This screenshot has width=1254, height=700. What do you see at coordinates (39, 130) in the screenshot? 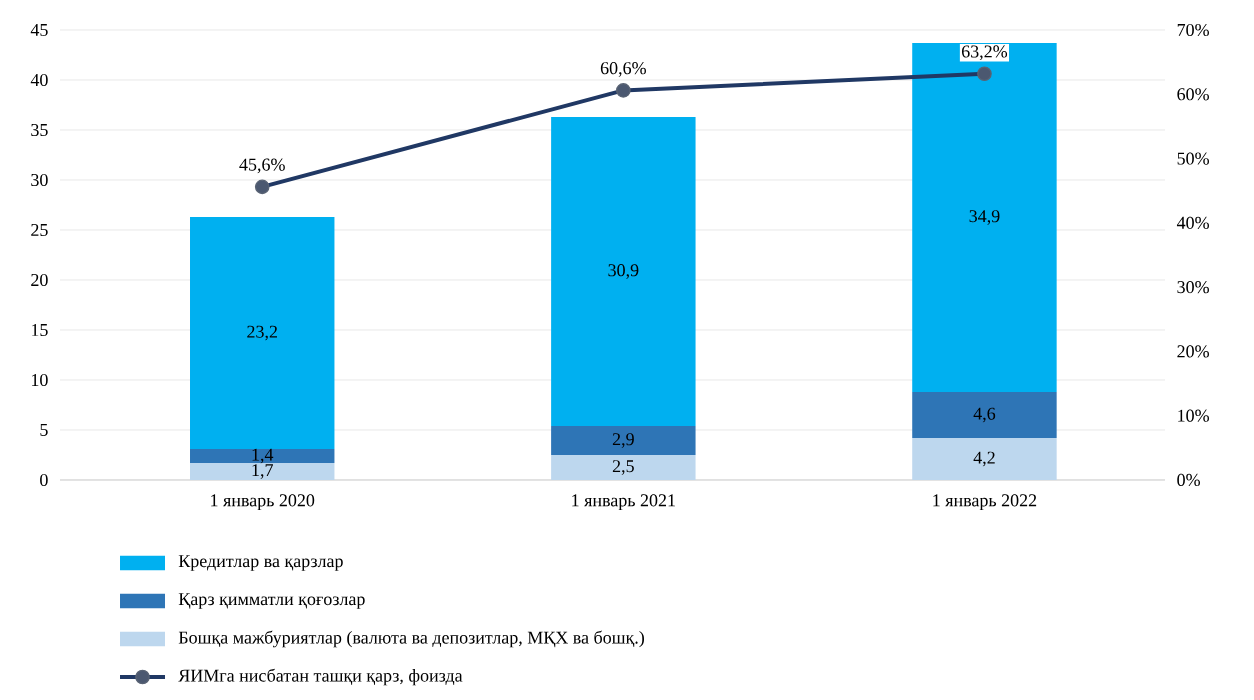
I see `y-tick-label: 35` at bounding box center [39, 130].